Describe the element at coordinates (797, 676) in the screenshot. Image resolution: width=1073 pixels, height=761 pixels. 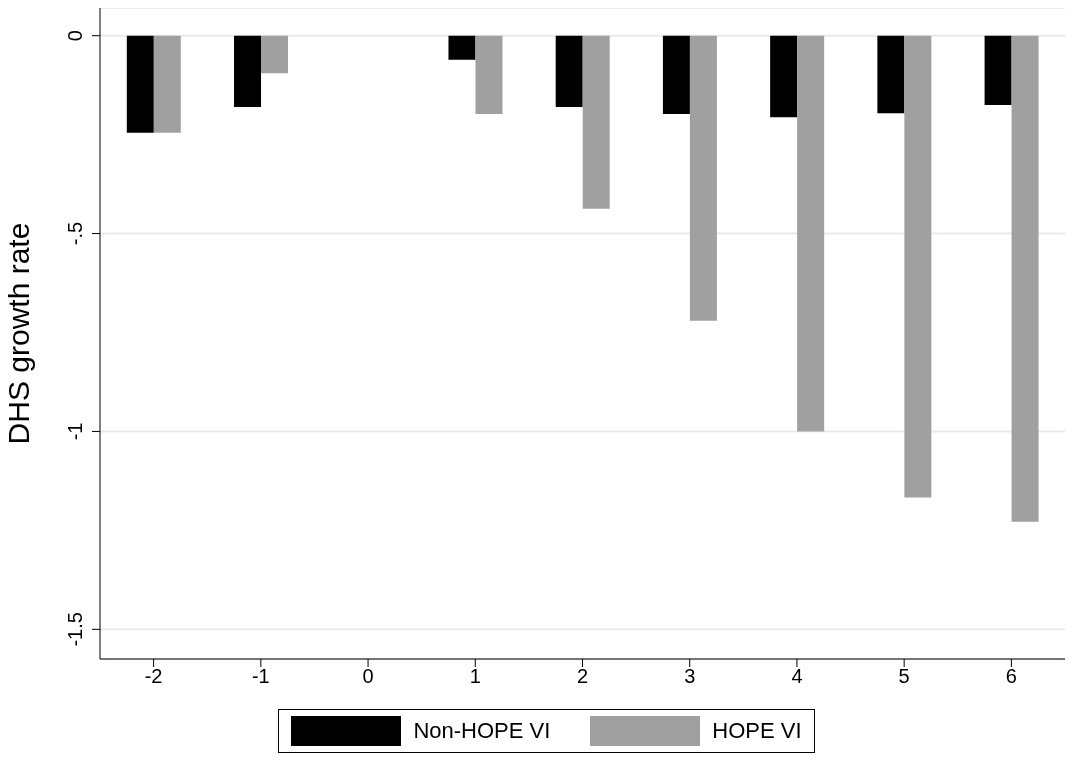
I see `x-tick-label: 4` at that location.